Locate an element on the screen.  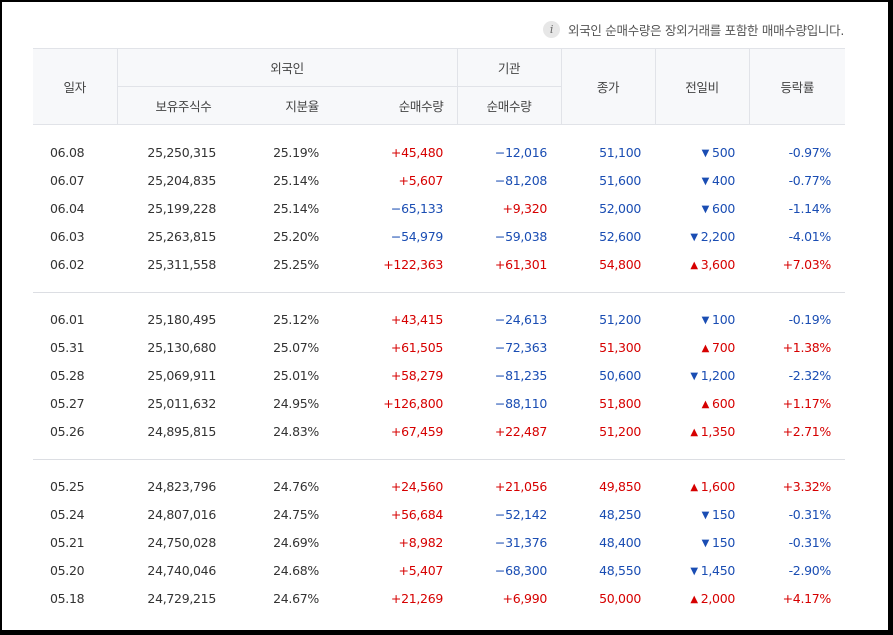
change-cell: ▼ 500 is located at coordinates (702, 153).